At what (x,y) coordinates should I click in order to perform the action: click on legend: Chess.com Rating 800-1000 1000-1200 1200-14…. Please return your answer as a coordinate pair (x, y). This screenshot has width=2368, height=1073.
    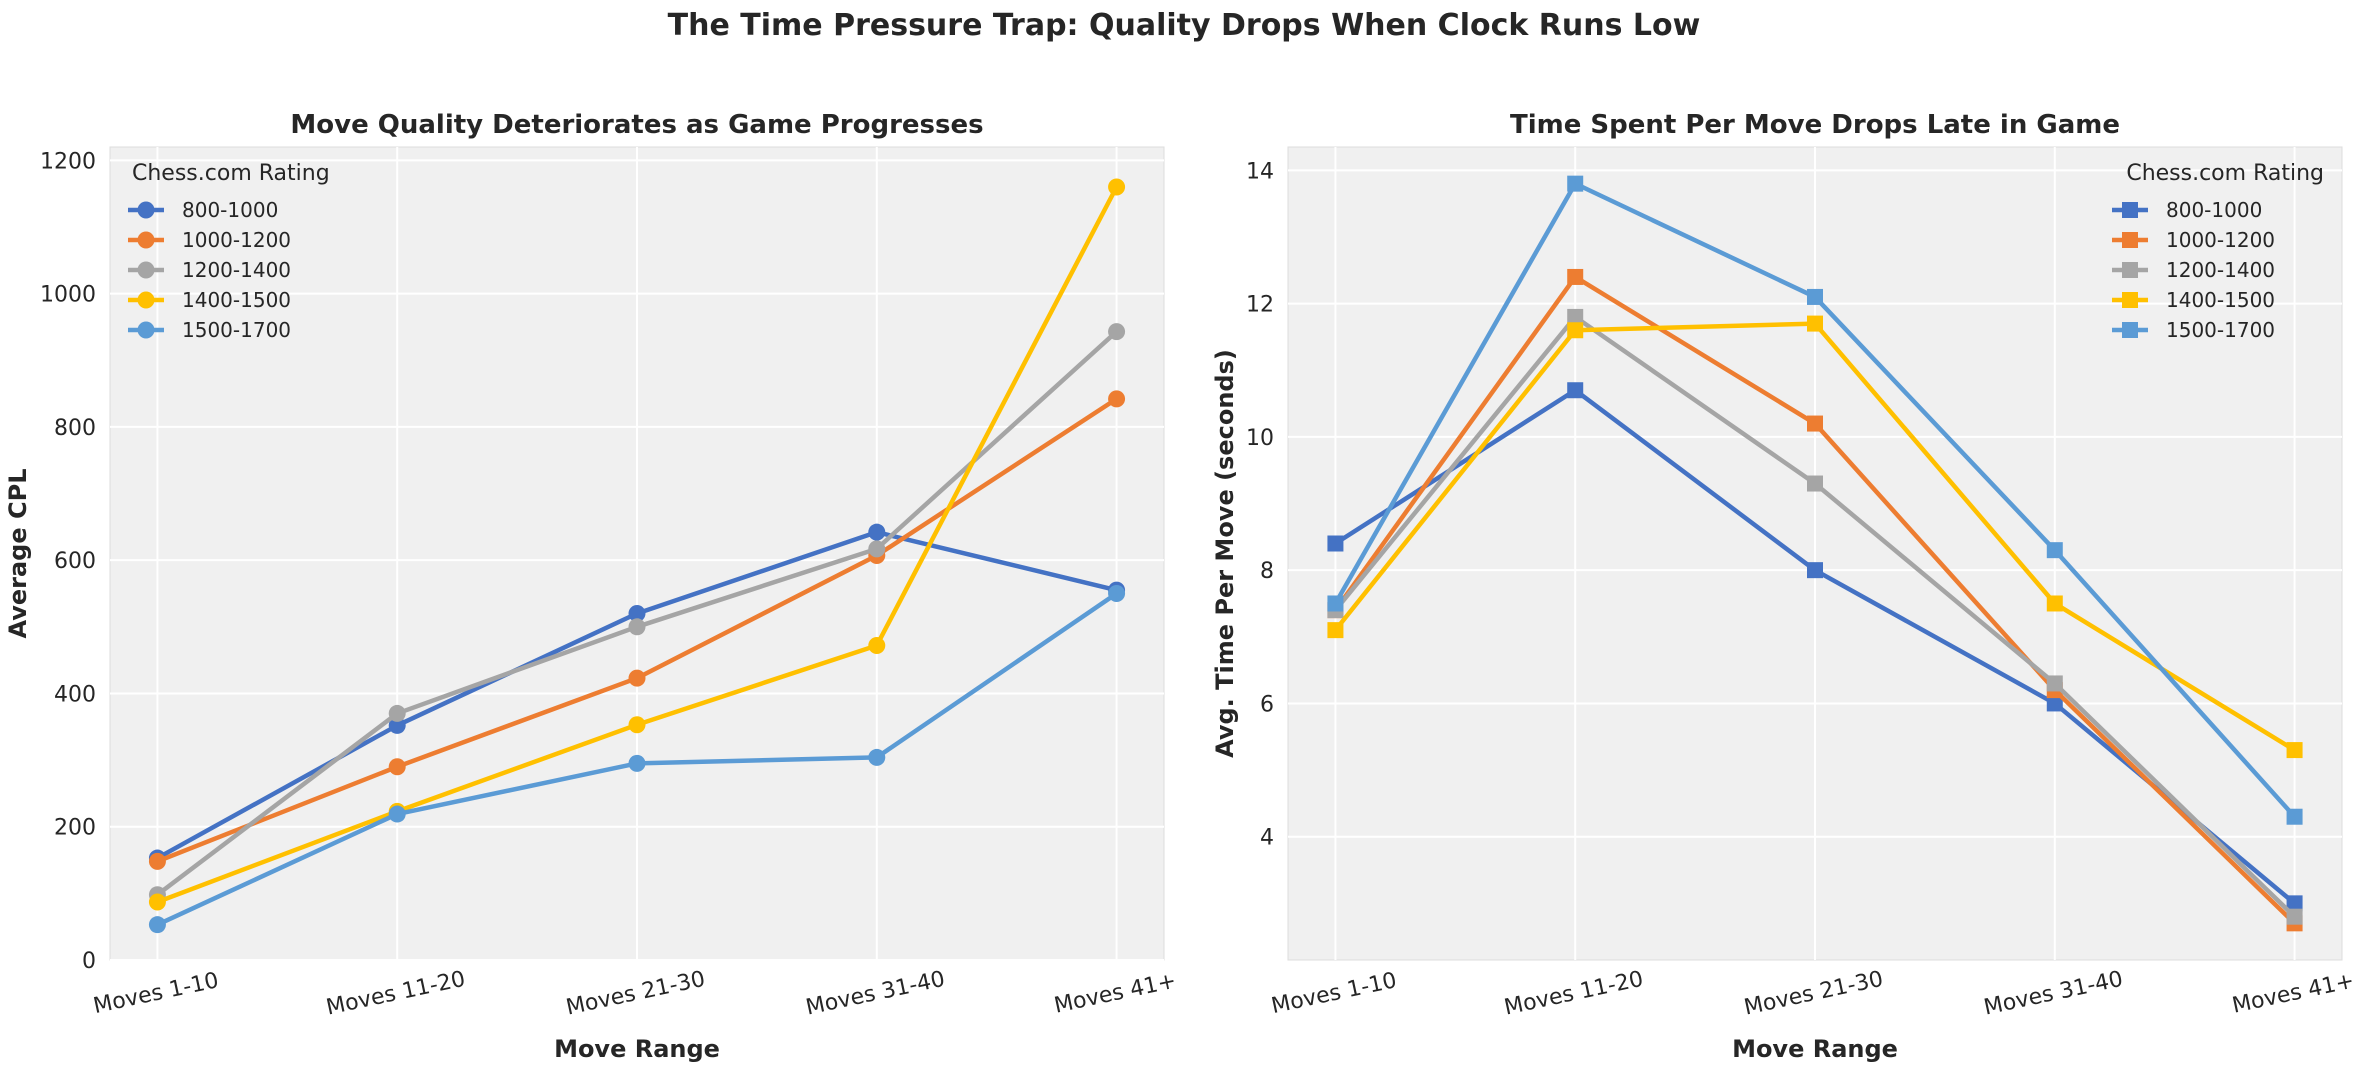
    Looking at the image, I should click on (2218, 251).